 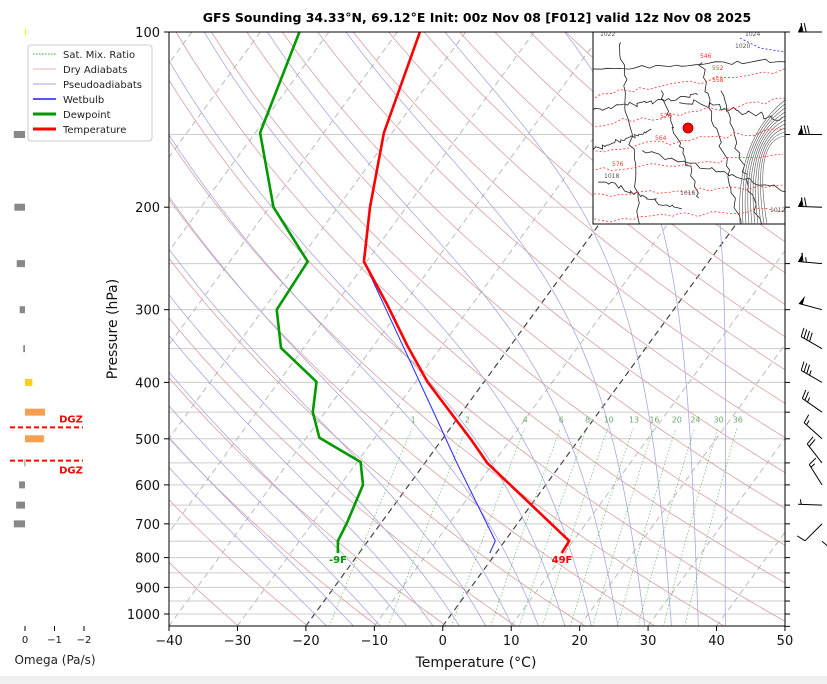 I want to click on mixing-ratio-label: 4, so click(x=525, y=419).